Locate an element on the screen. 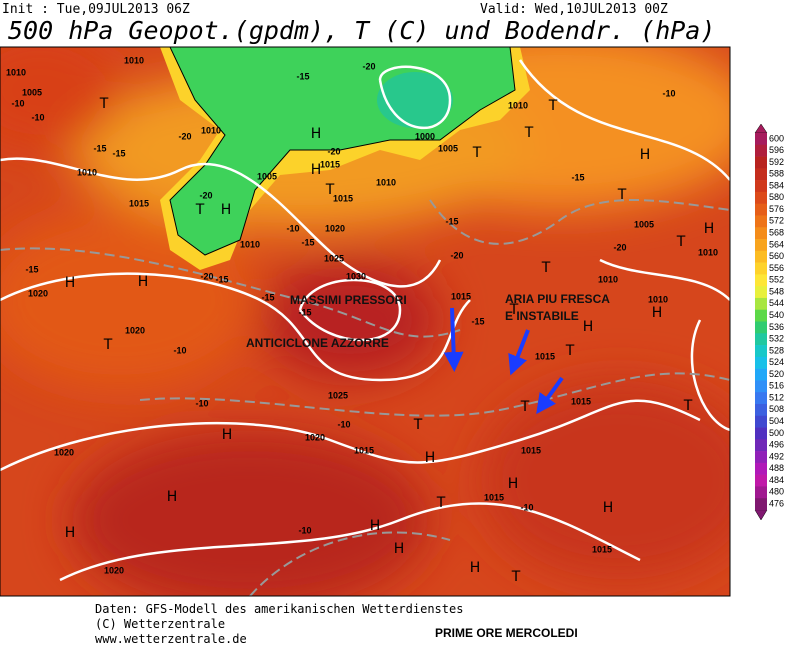 Image resolution: width=790 pixels, height=648 pixels. colorbar-label: 524 is located at coordinates (776, 362).